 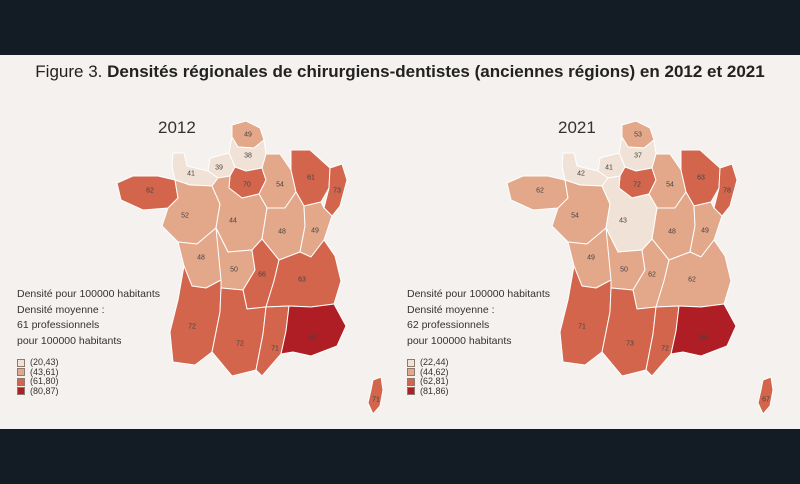 I want to click on region-label-nord: 49, so click(x=248, y=135).